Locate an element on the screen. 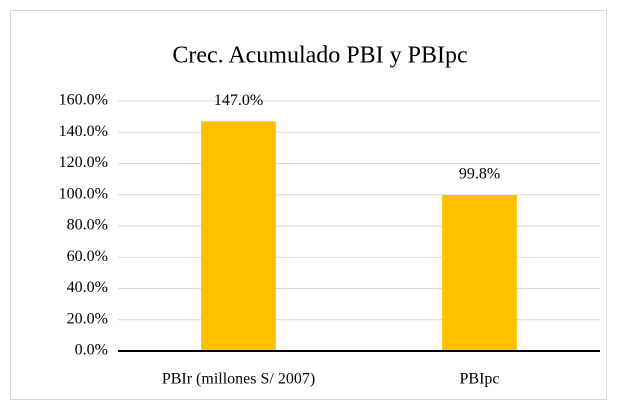 The image size is (617, 401). data-label: 147.0% is located at coordinates (238, 100).